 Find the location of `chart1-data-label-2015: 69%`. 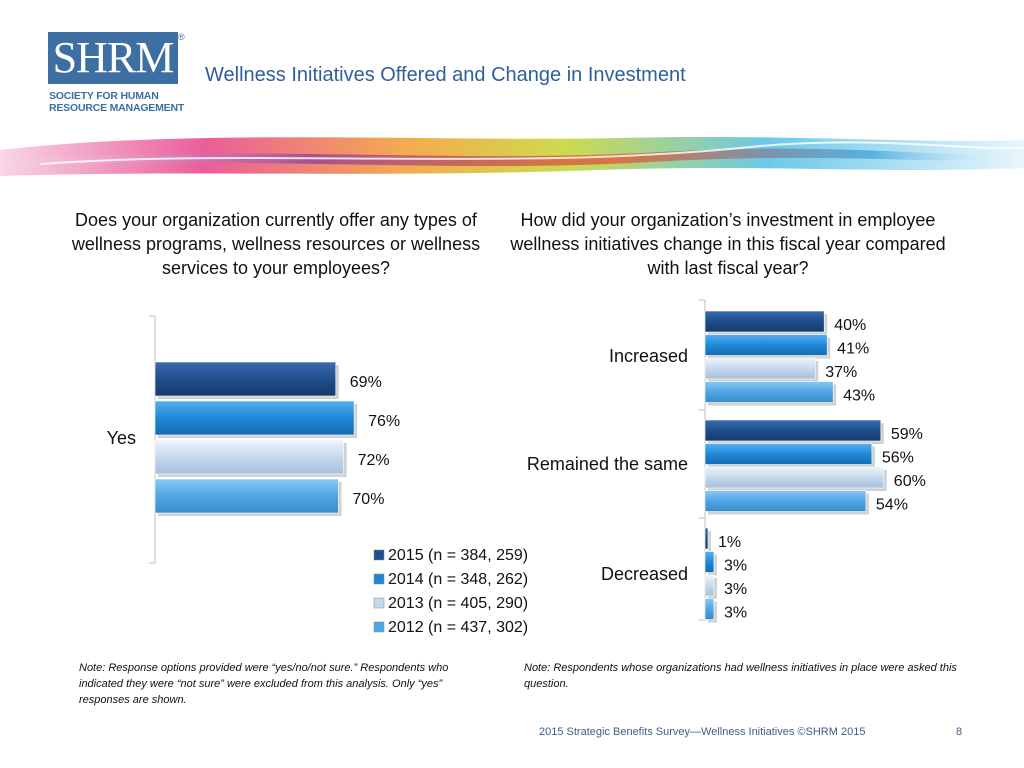

chart1-data-label-2015: 69% is located at coordinates (366, 382).